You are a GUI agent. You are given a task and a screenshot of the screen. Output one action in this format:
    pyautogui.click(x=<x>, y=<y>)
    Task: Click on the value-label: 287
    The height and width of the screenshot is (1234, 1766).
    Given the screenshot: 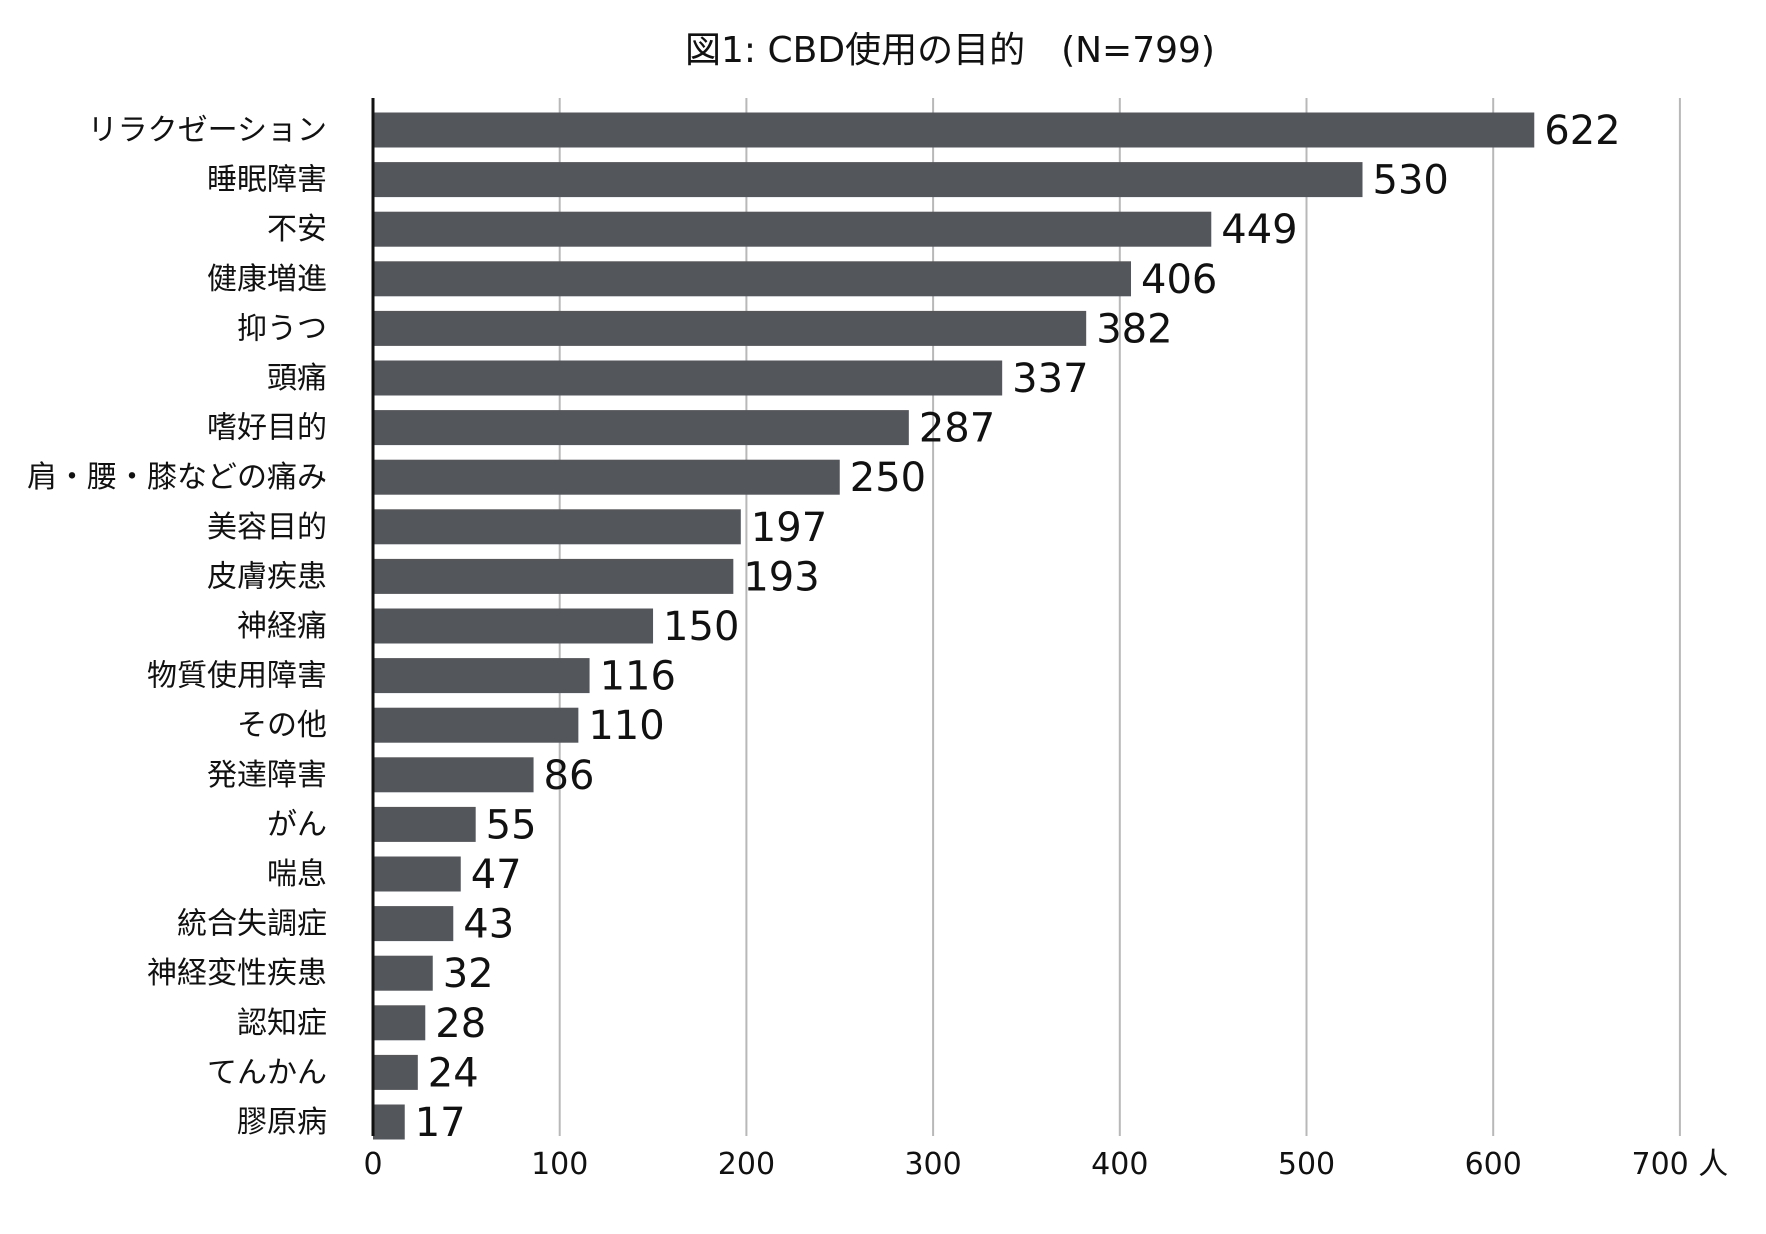 What is the action you would take?
    pyautogui.click(x=957, y=429)
    